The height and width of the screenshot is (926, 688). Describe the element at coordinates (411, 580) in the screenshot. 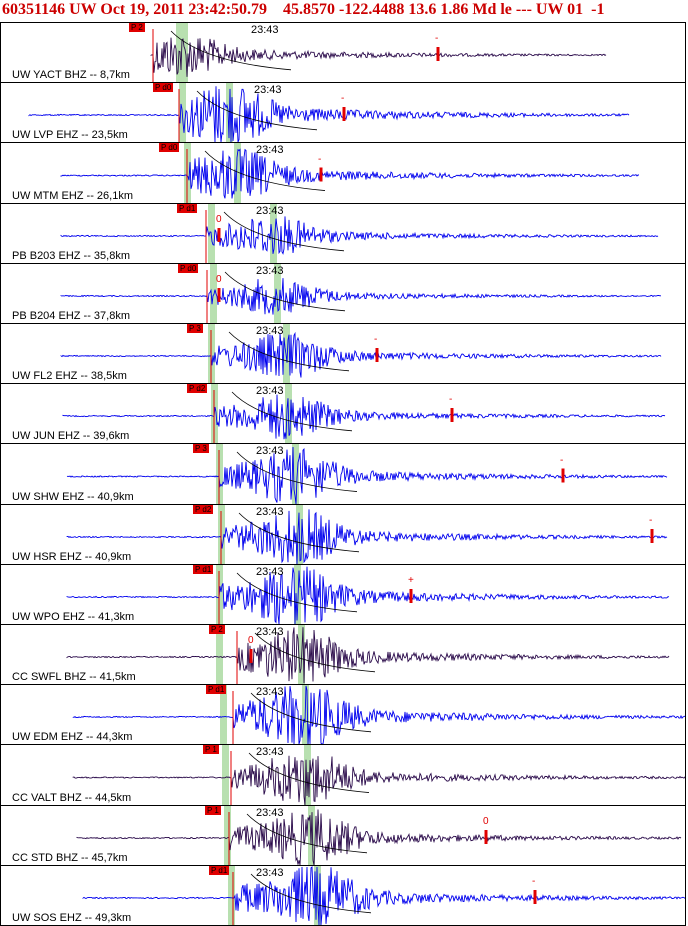

I see `amplitude-mark-label: +` at that location.